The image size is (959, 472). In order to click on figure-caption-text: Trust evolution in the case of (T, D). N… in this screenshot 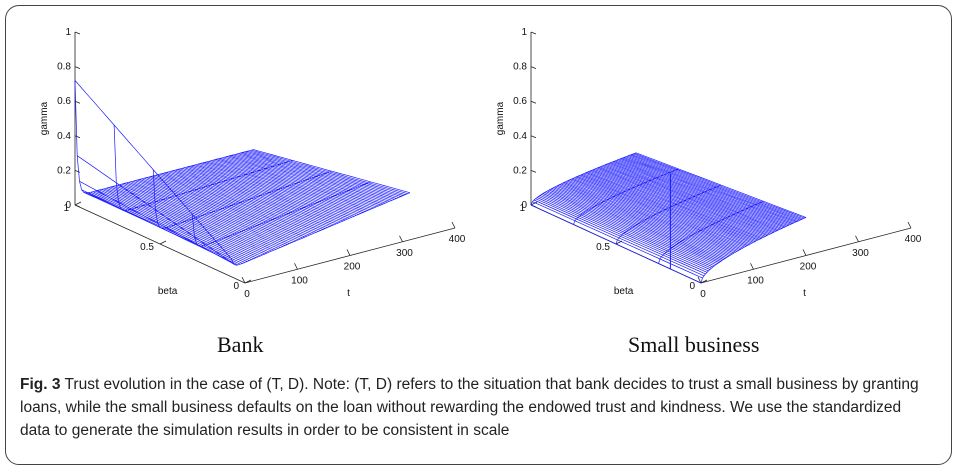, I will do `click(469, 407)`.